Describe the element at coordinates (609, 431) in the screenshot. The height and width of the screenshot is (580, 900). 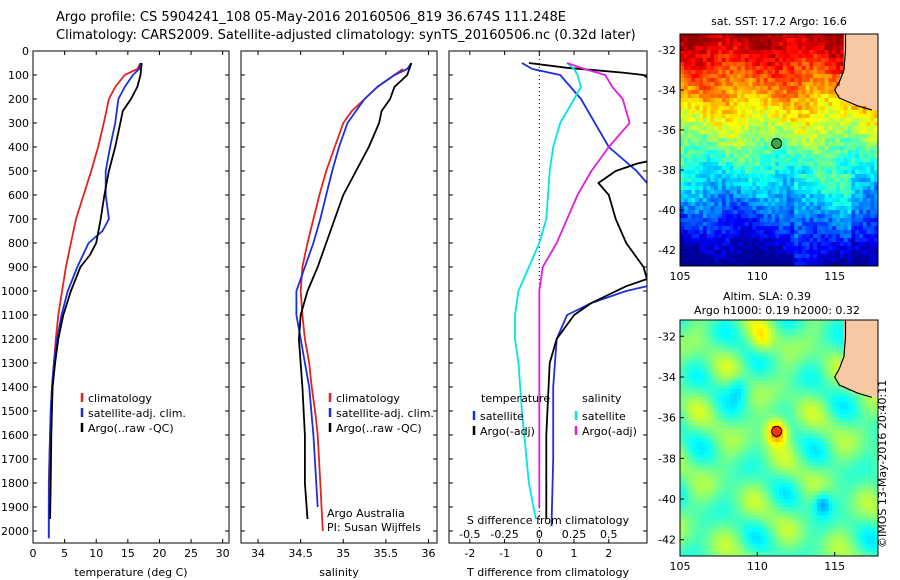
I see `legend-label: Argo(-adj)` at that location.